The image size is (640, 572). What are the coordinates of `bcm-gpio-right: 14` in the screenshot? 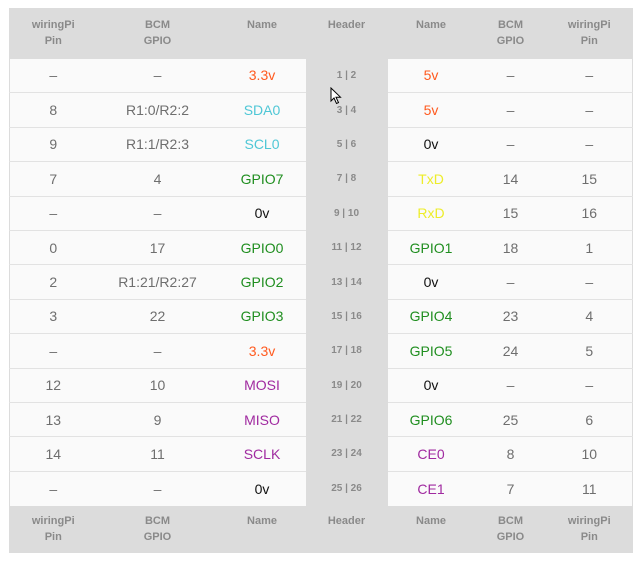 It's located at (510, 179).